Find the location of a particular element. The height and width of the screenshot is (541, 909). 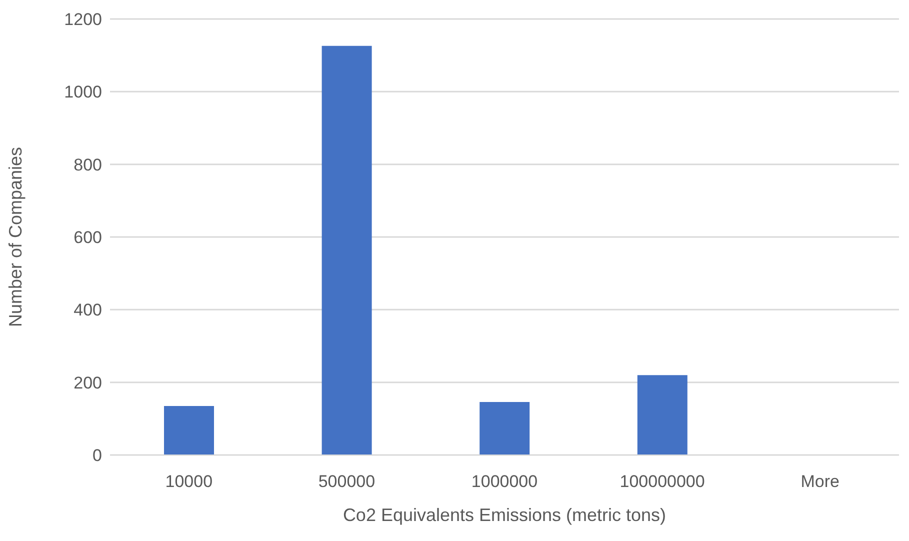

x-tick-label: 10000 is located at coordinates (189, 482).